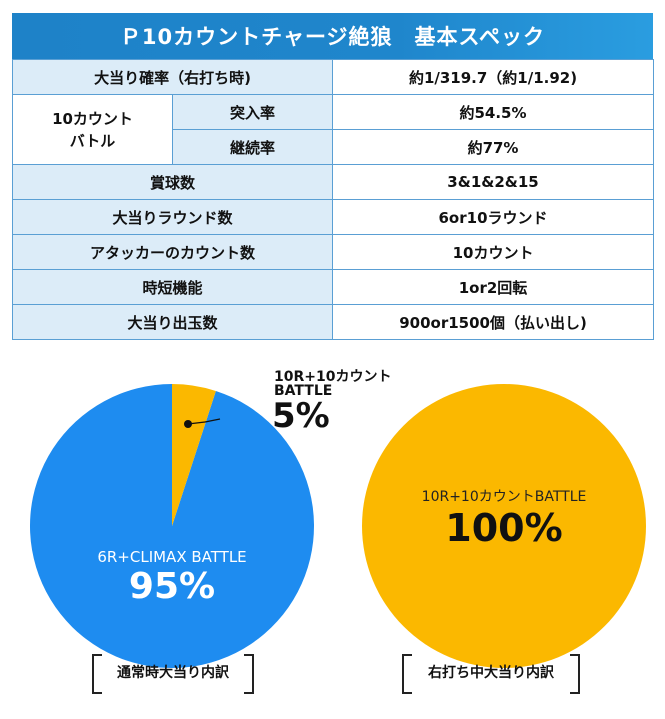  What do you see at coordinates (493, 112) in the screenshot?
I see `table-cell-value: 約54.5%` at bounding box center [493, 112].